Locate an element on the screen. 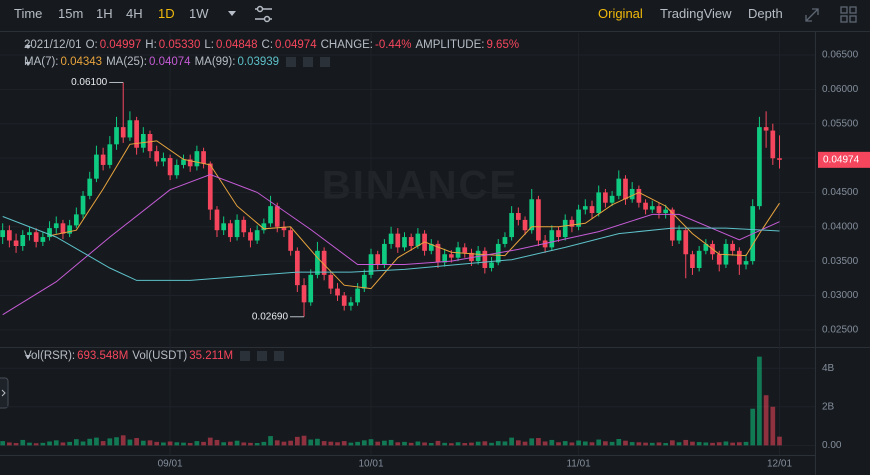 This screenshot has height=475, width=870. layout-icon is located at coordinates (848, 14).